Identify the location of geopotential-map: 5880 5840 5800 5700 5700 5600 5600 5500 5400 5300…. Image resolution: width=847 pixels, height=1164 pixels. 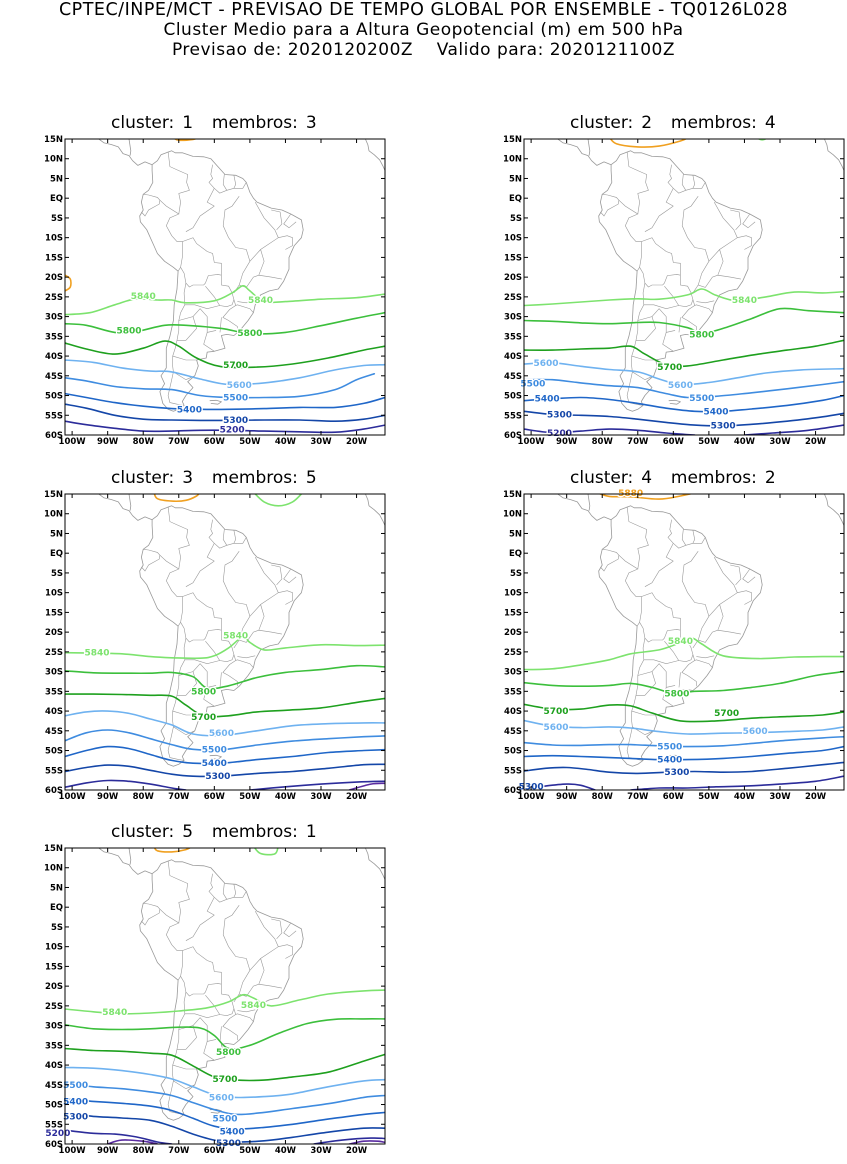
(670, 649).